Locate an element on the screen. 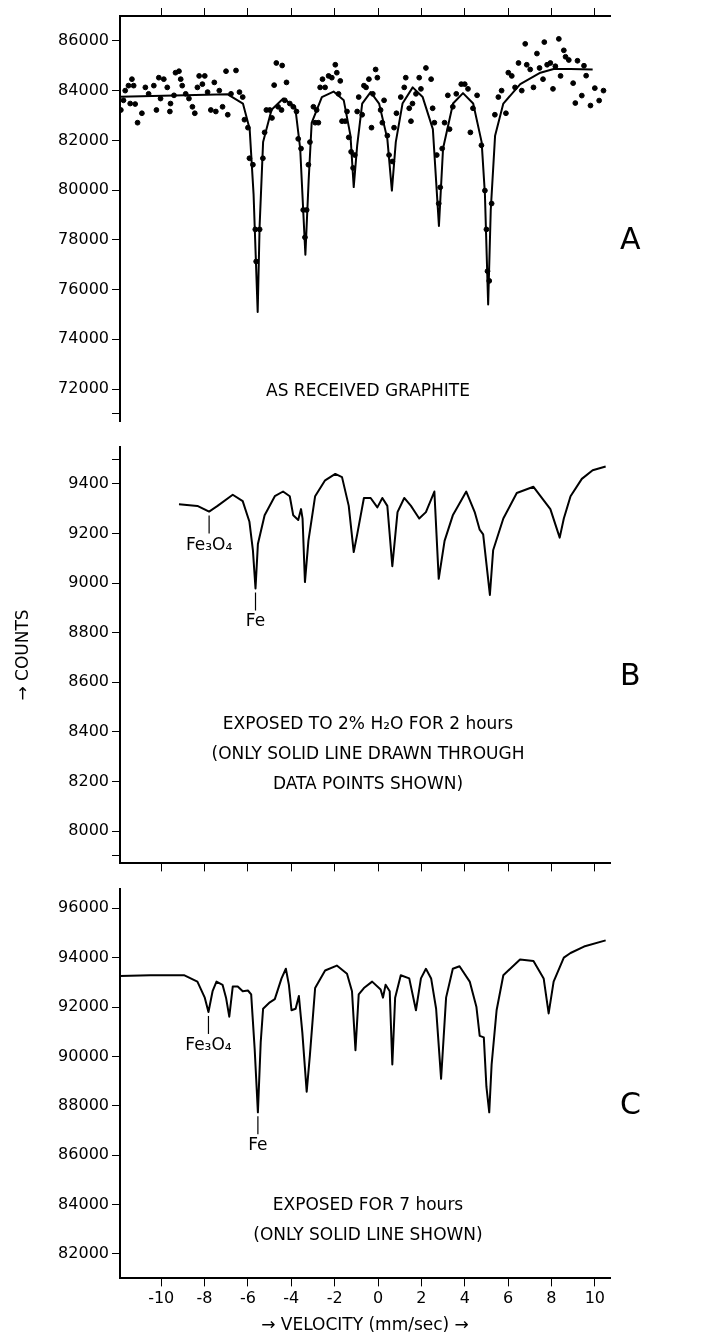 This screenshot has width=722, height=1342. y-tick-label: 8200 is located at coordinates (88, 780).